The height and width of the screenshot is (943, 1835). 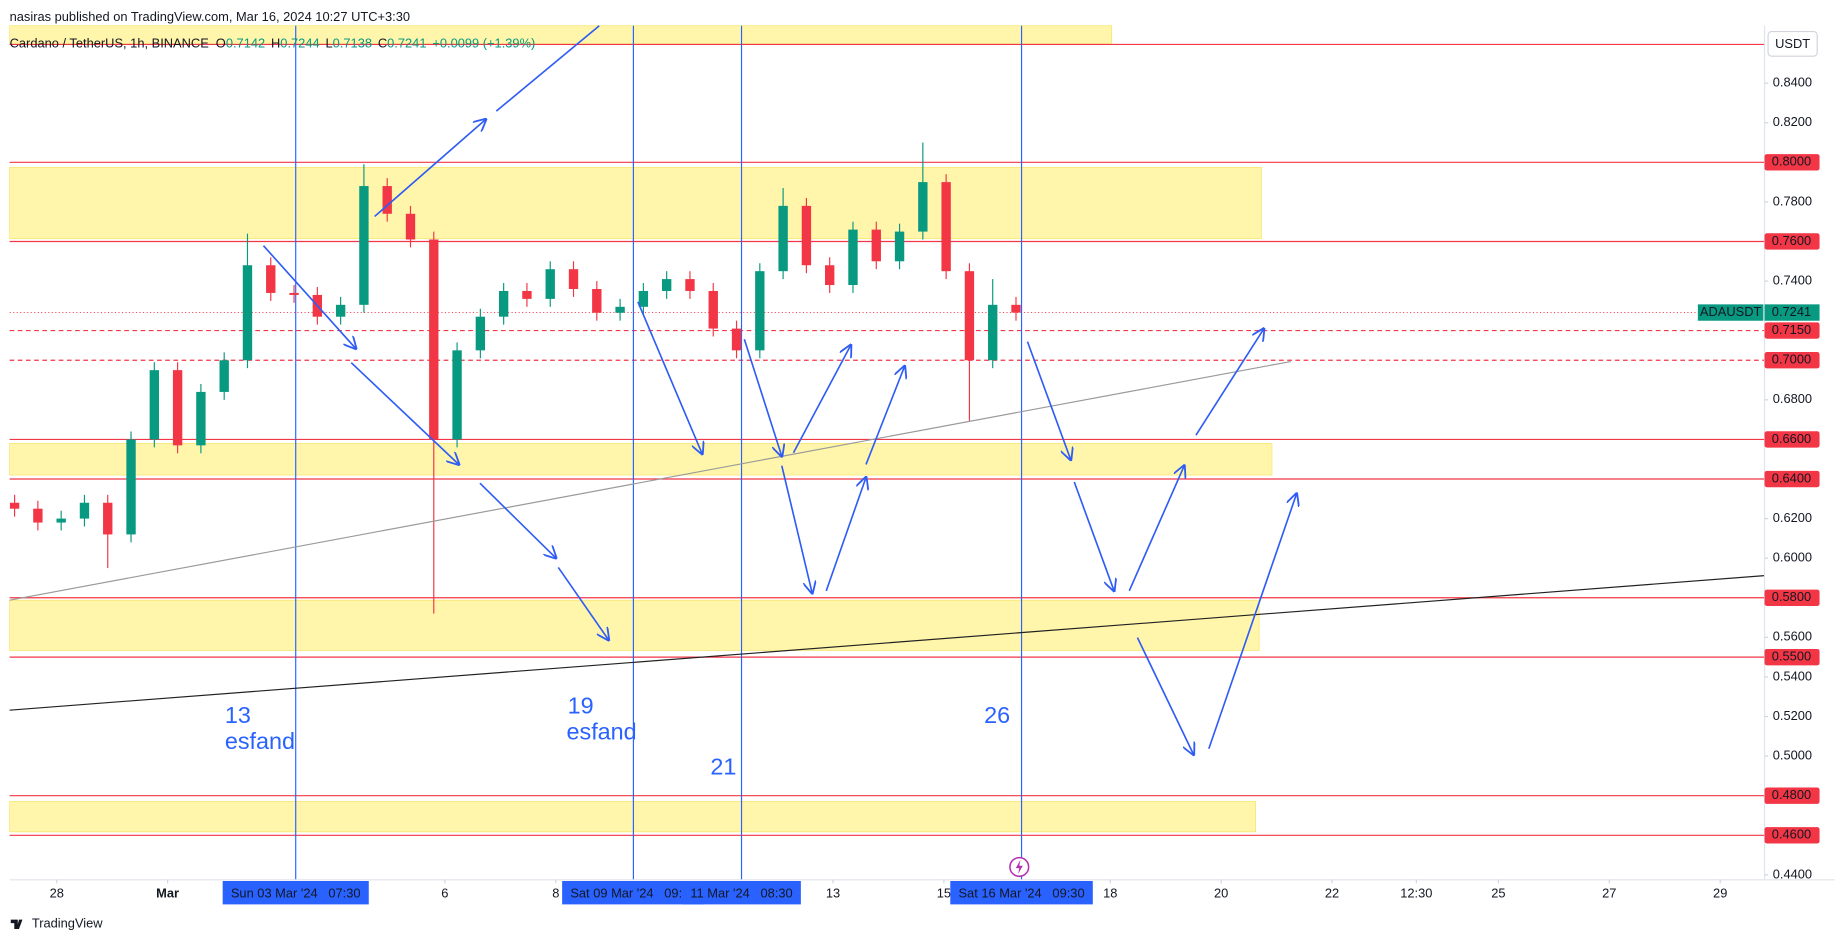 I want to click on x-tick-label: 22, so click(x=1332, y=892).